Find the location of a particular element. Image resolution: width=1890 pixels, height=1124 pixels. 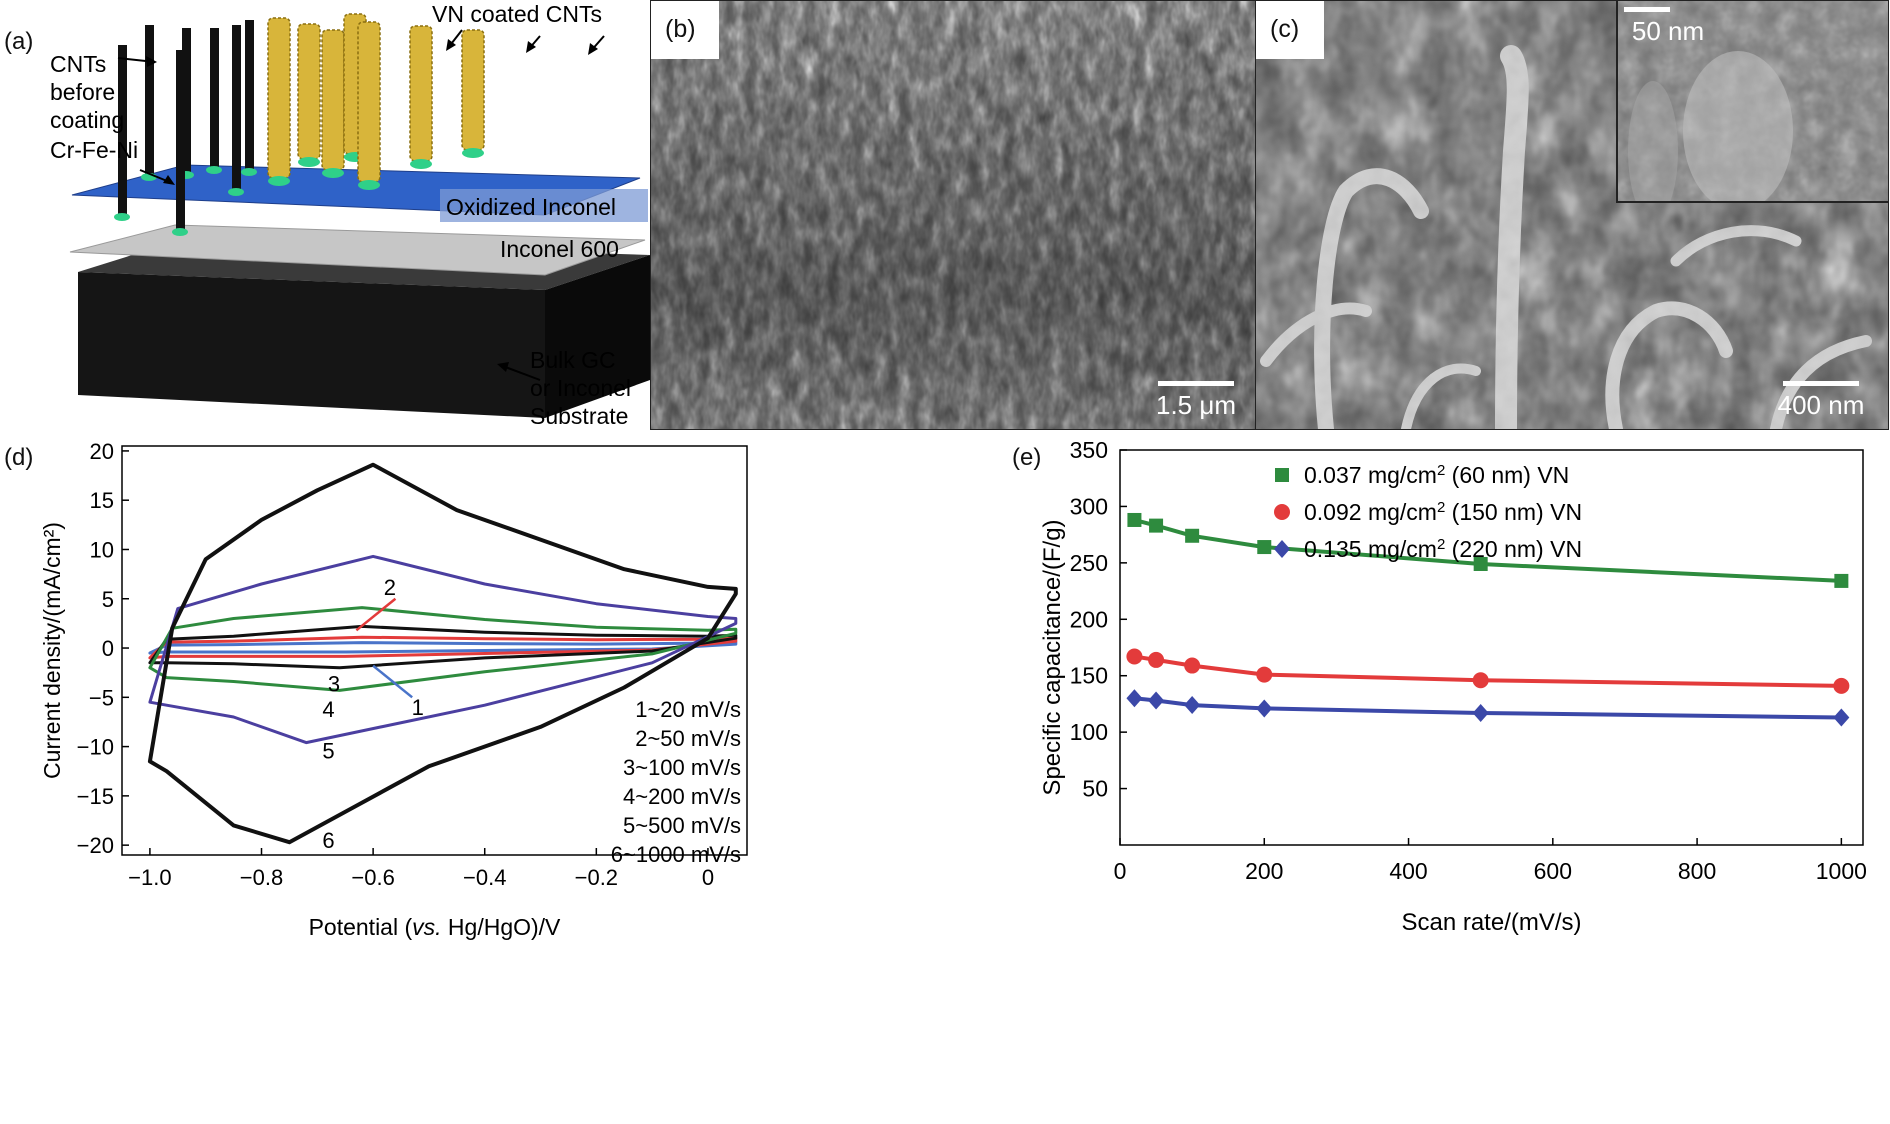

cv-xtick-label: 0 is located at coordinates (708, 877).